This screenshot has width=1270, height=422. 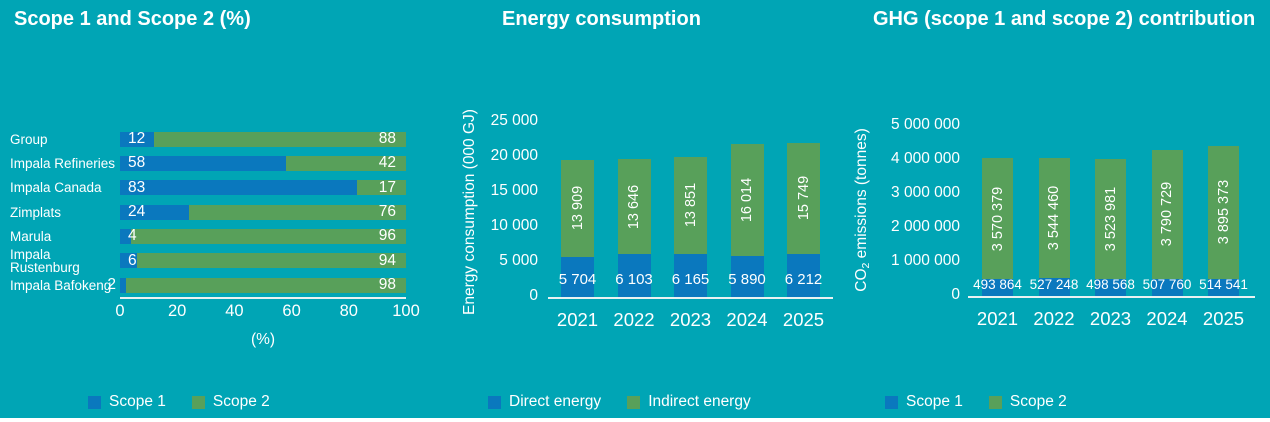 I want to click on value-label: 5 890, so click(x=747, y=279).